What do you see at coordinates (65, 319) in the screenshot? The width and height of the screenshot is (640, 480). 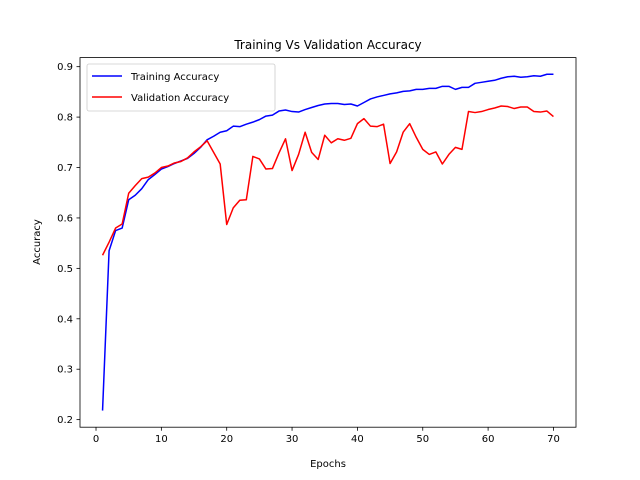 I see `y-tick-label: 0.4` at bounding box center [65, 319].